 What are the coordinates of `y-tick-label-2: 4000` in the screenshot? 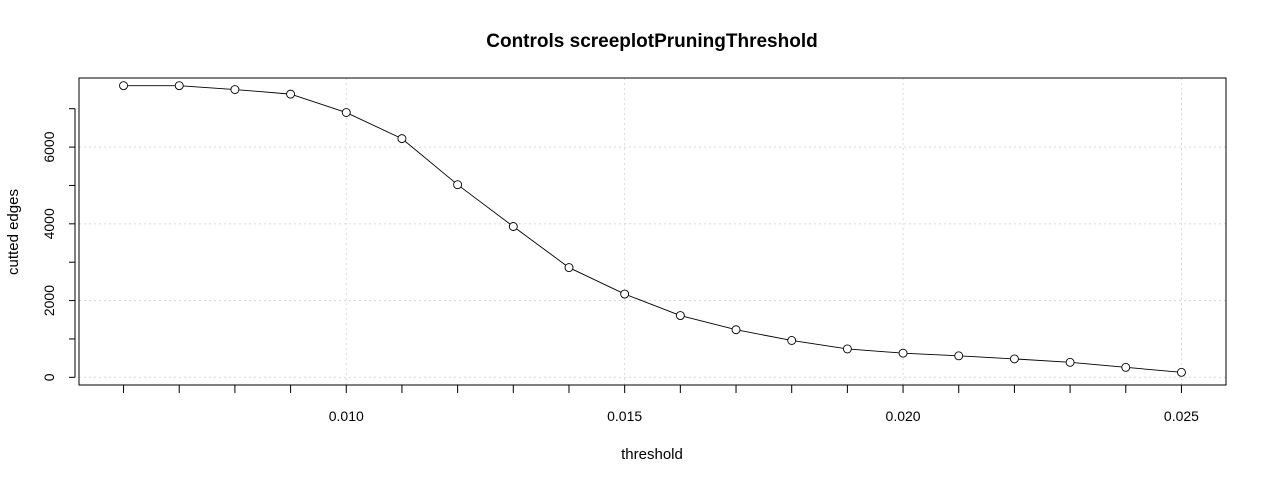 It's located at (49, 223).